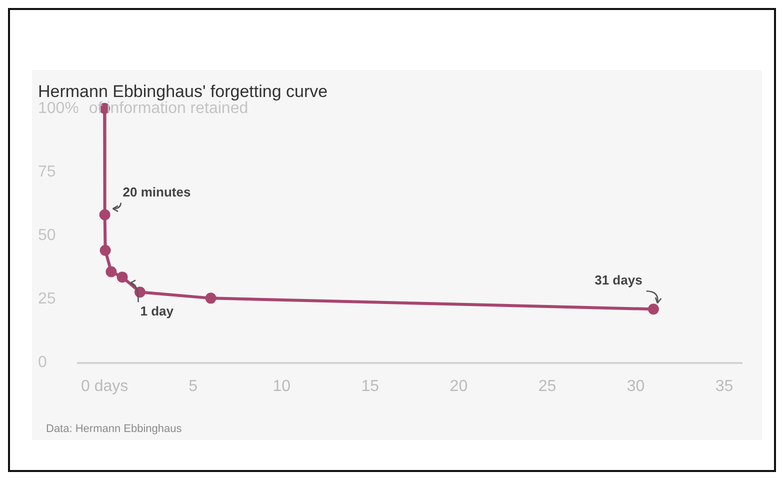 The width and height of the screenshot is (784, 481). What do you see at coordinates (370, 386) in the screenshot?
I see `x-tick-label: 15` at bounding box center [370, 386].